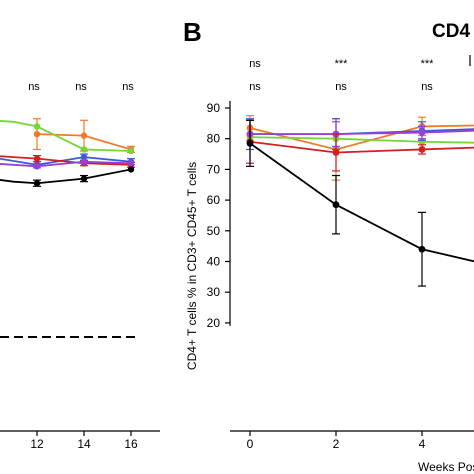 This screenshot has width=474, height=474. Describe the element at coordinates (192, 32) in the screenshot. I see `panel-b-letter: B` at that location.